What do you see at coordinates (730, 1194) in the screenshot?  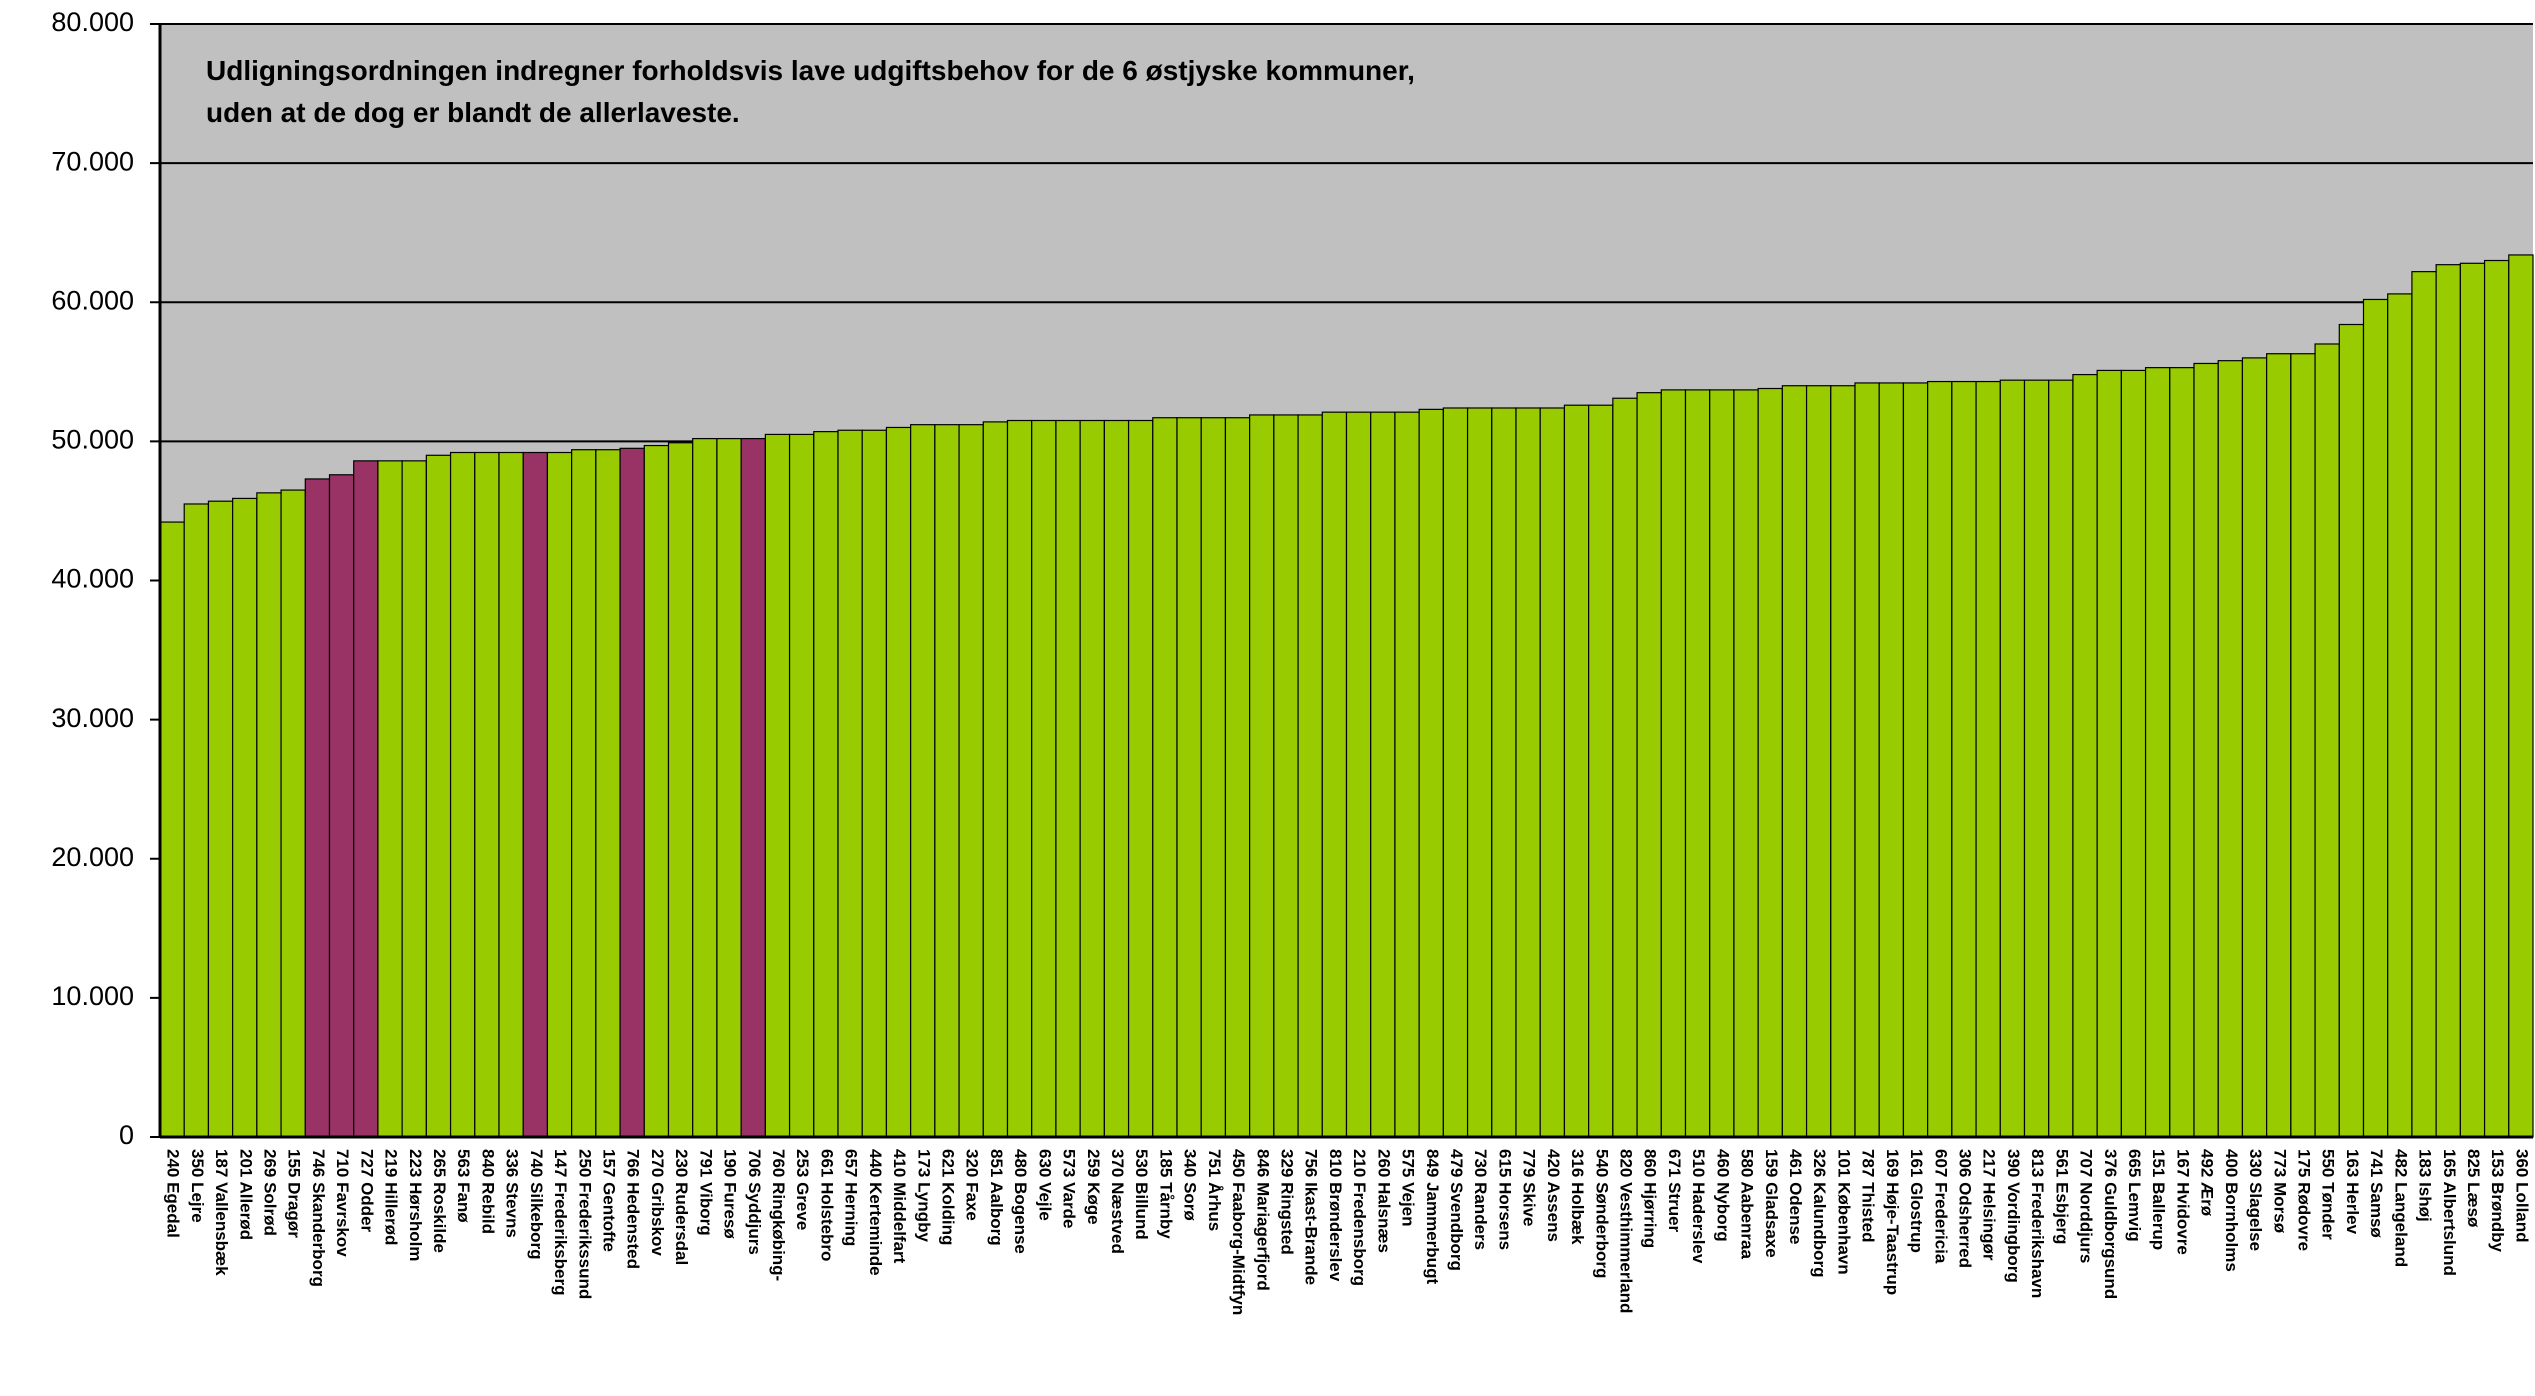 I see `x-tick-label: 190 Furesø` at bounding box center [730, 1194].